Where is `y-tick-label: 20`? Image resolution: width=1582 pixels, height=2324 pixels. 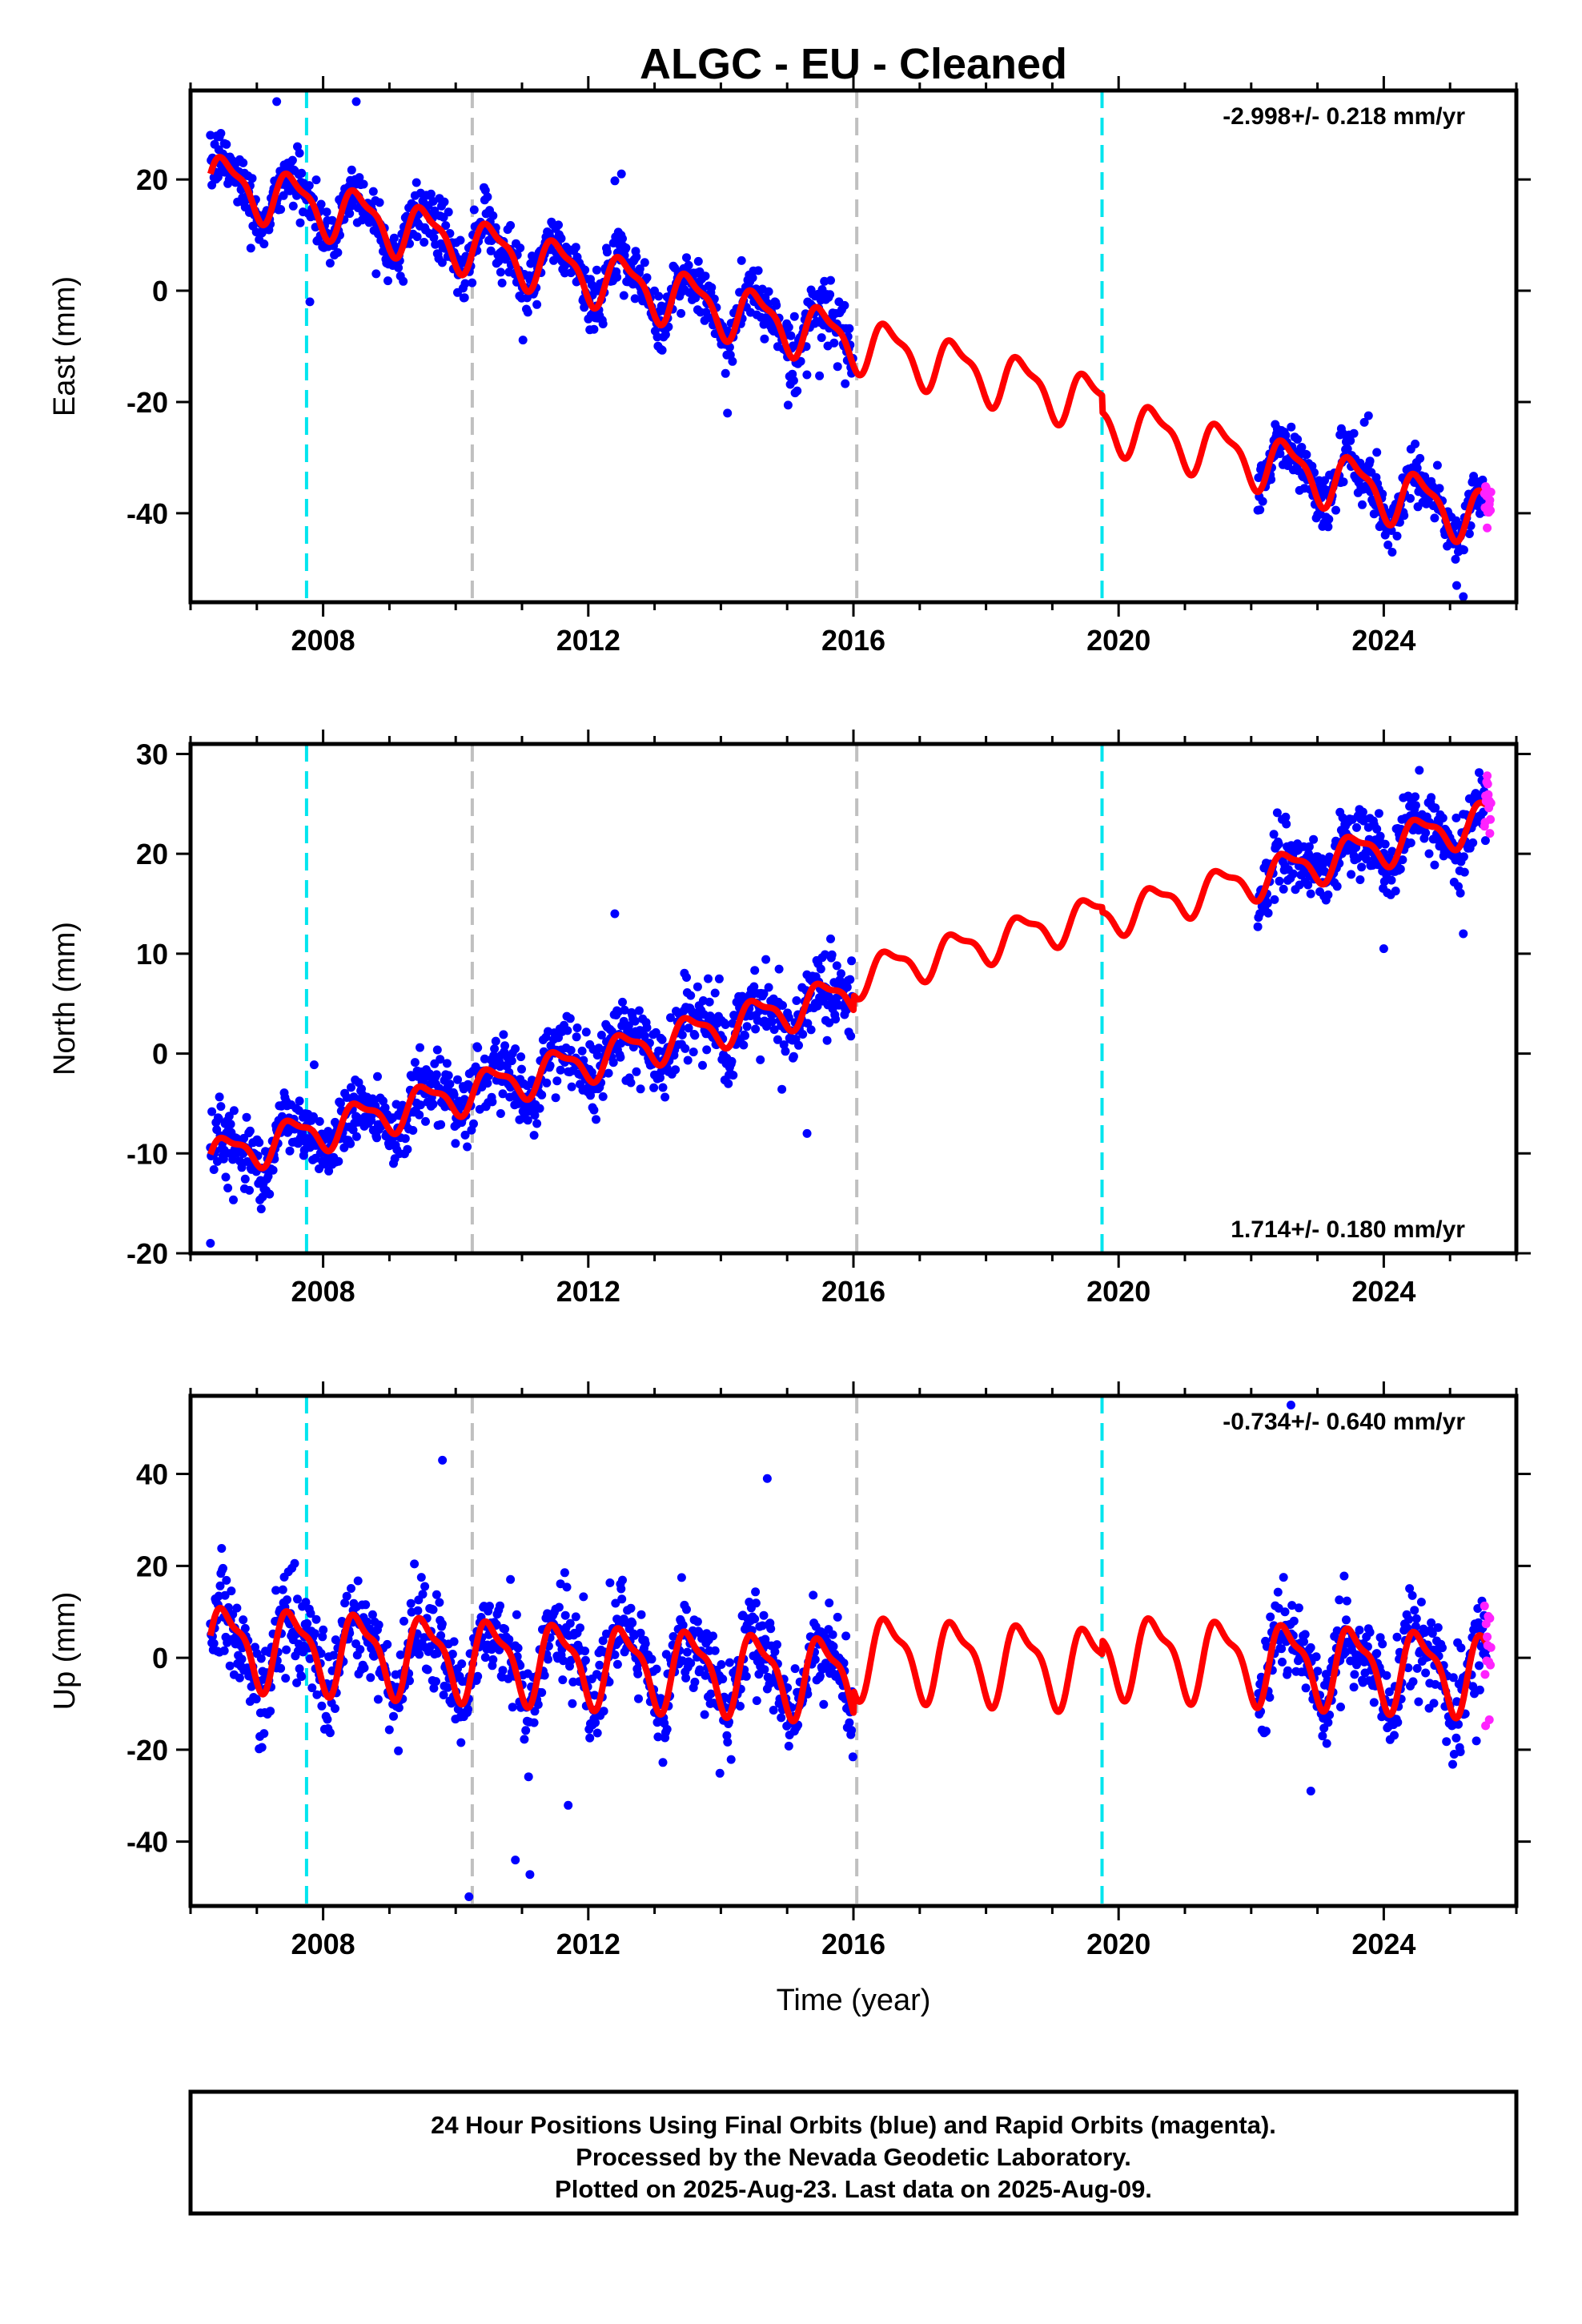
y-tick-label: 20 is located at coordinates (152, 854).